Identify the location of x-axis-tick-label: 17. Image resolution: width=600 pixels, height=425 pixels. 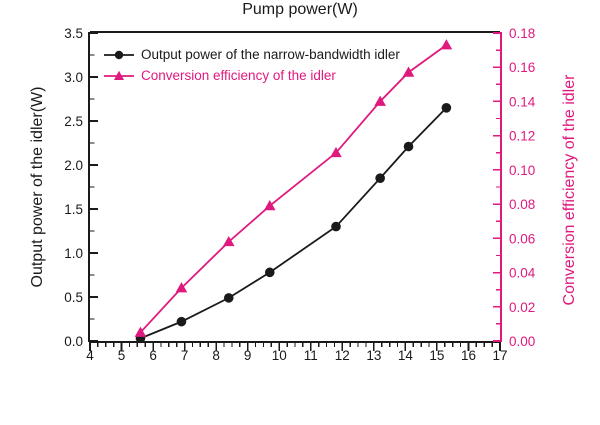
(499, 355).